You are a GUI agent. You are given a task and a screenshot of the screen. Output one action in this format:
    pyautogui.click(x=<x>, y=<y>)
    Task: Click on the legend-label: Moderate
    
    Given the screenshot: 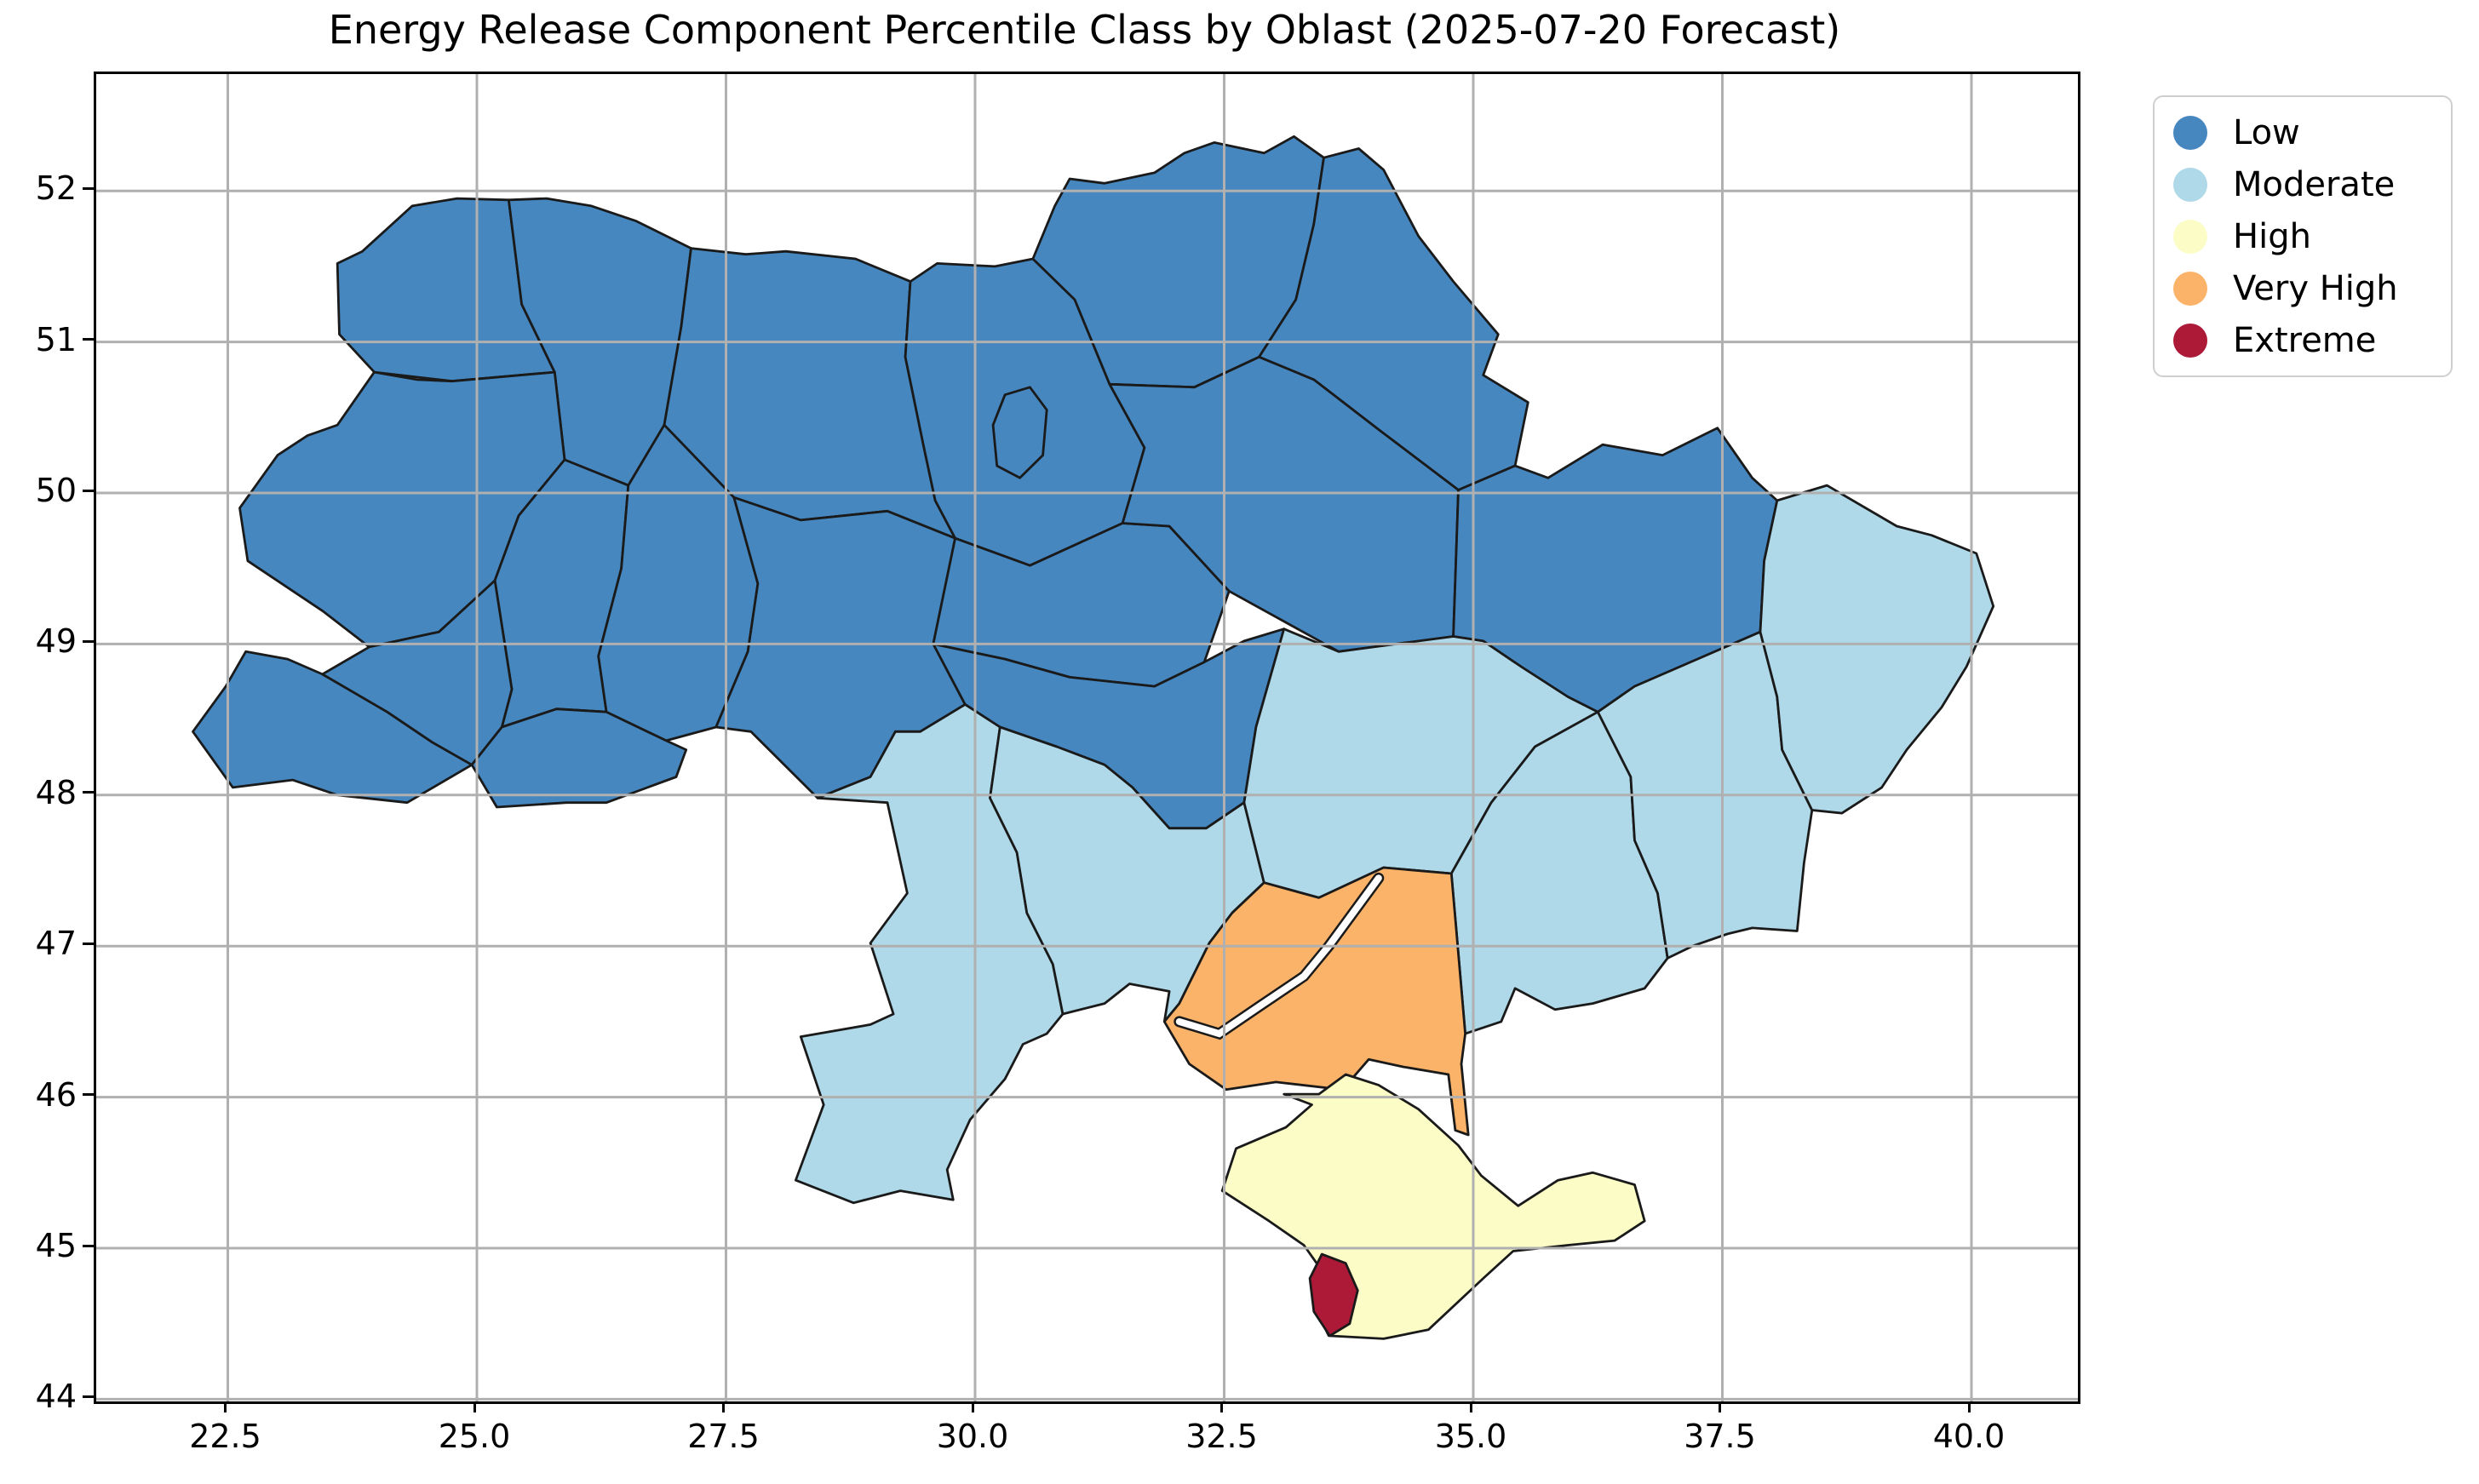 What is the action you would take?
    pyautogui.click(x=2314, y=184)
    